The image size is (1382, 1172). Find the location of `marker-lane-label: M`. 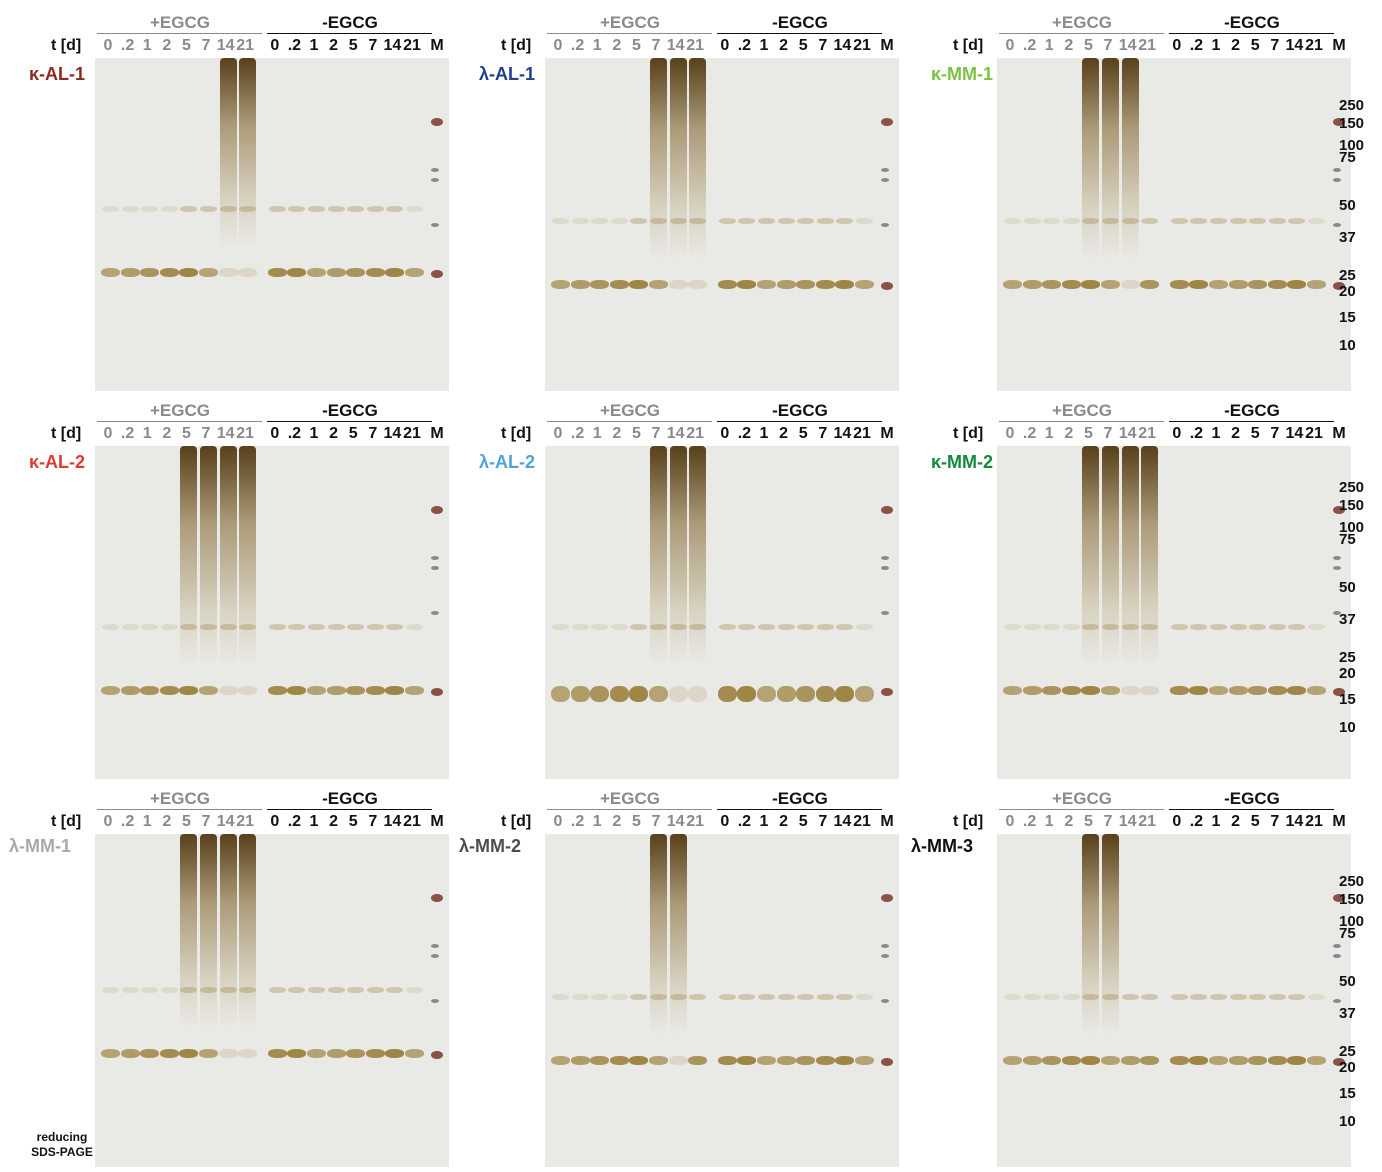

marker-lane-label: M is located at coordinates (437, 821).